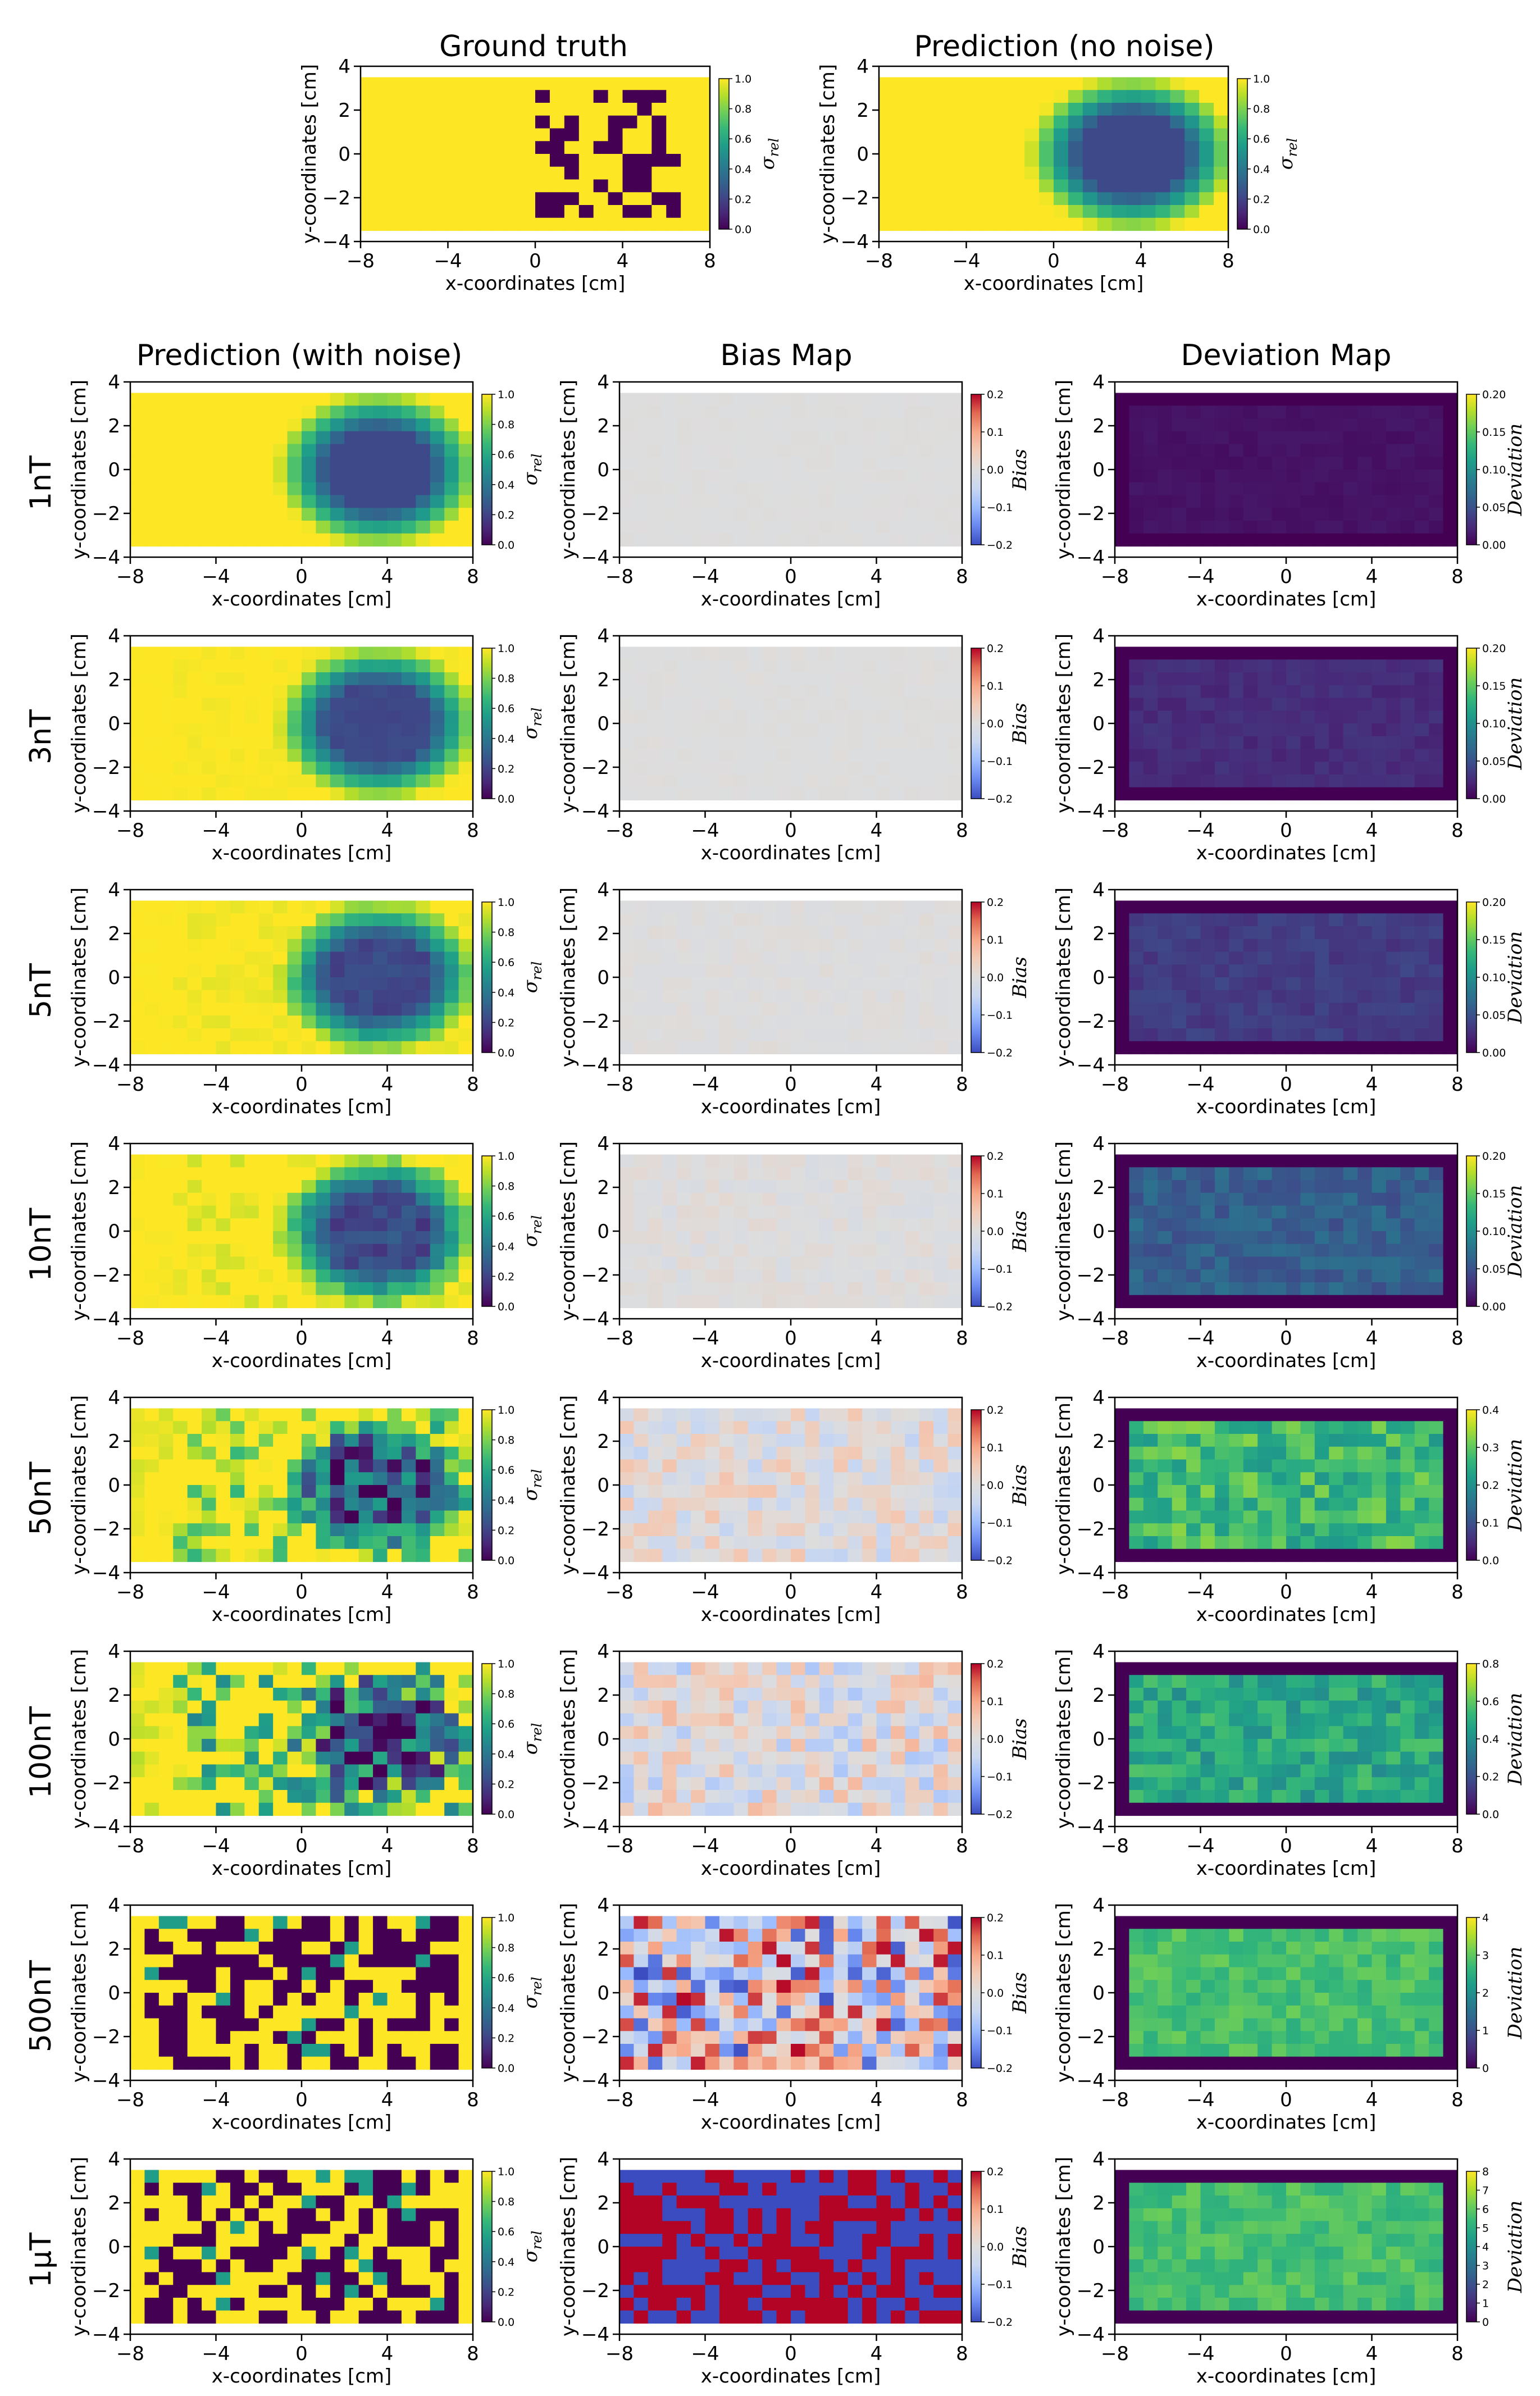 This screenshot has height=2396, width=1540. I want to click on colorbar, so click(487, 1231).